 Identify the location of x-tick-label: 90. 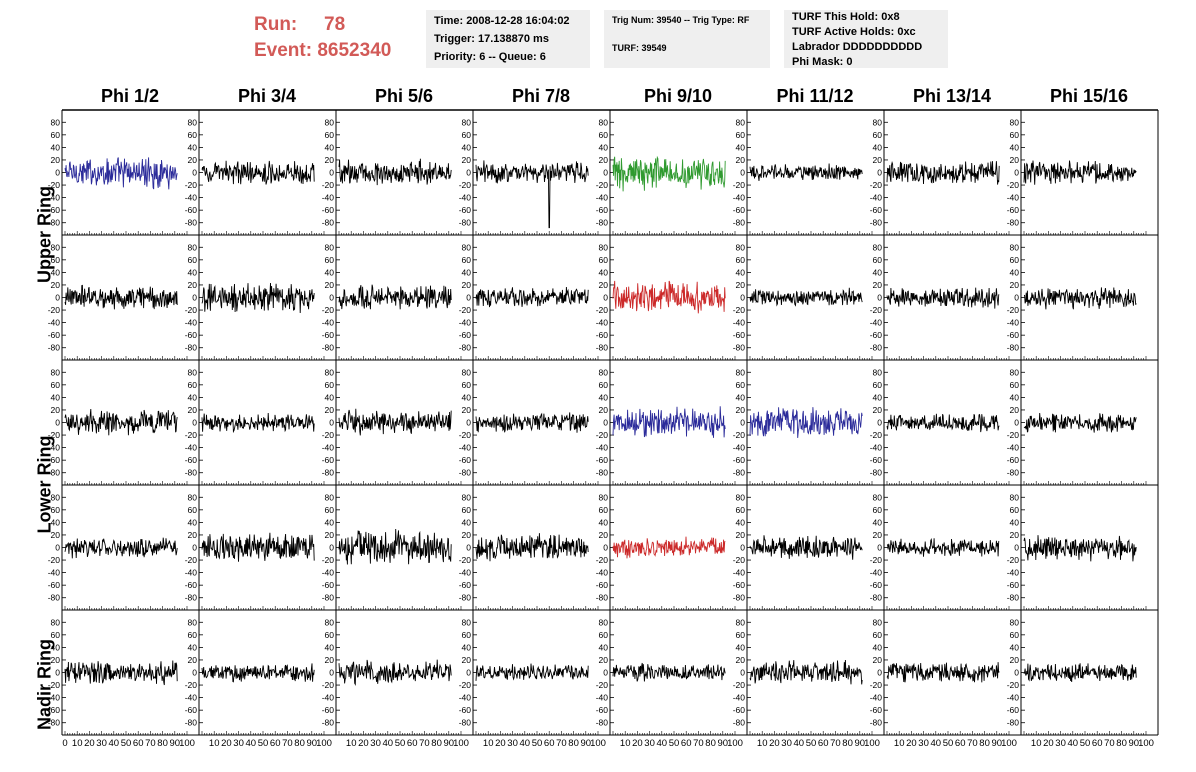
(860, 743).